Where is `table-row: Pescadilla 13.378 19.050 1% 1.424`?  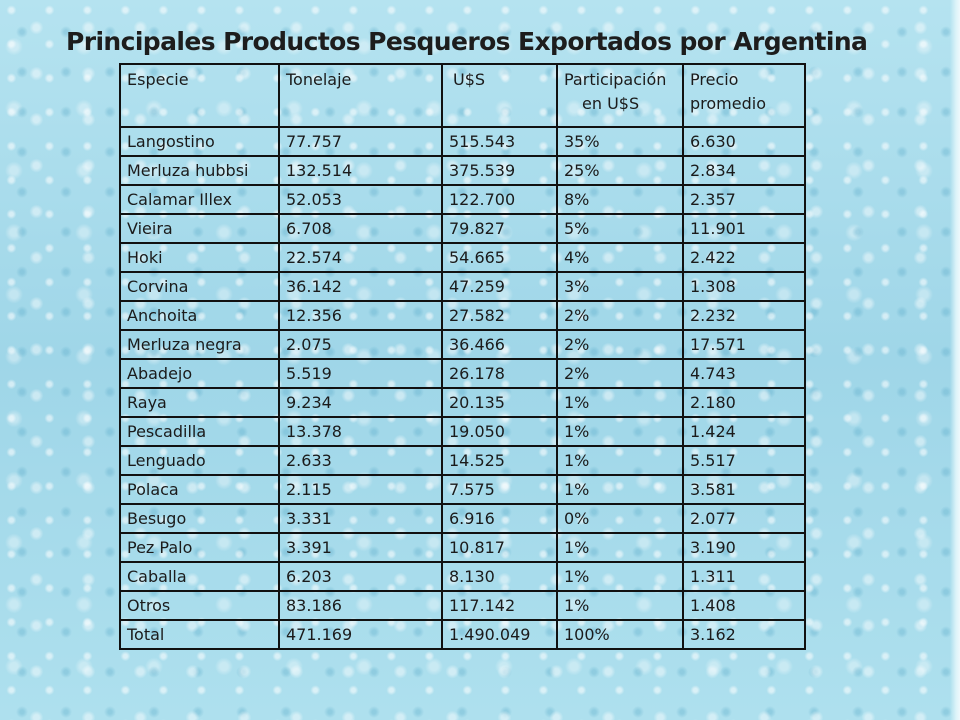 table-row: Pescadilla 13.378 19.050 1% 1.424 is located at coordinates (462, 431).